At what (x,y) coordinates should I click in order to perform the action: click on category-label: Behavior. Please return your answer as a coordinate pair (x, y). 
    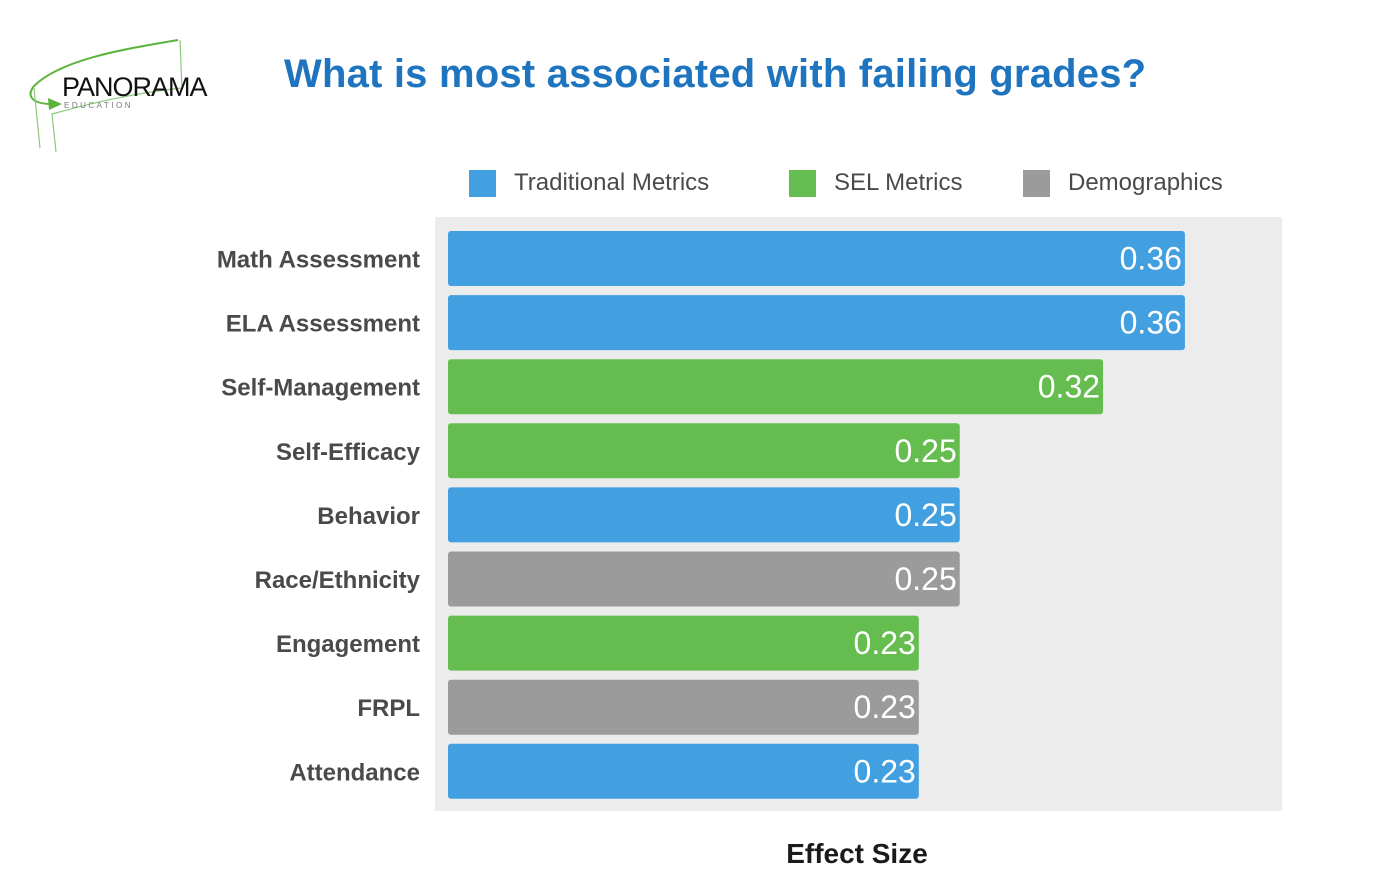
    Looking at the image, I should click on (368, 516).